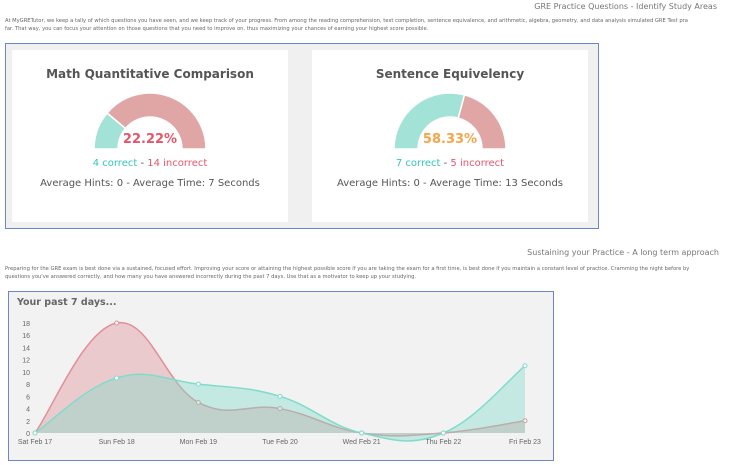 The height and width of the screenshot is (465, 731). I want to click on y-tick-label: 10, so click(26, 373).